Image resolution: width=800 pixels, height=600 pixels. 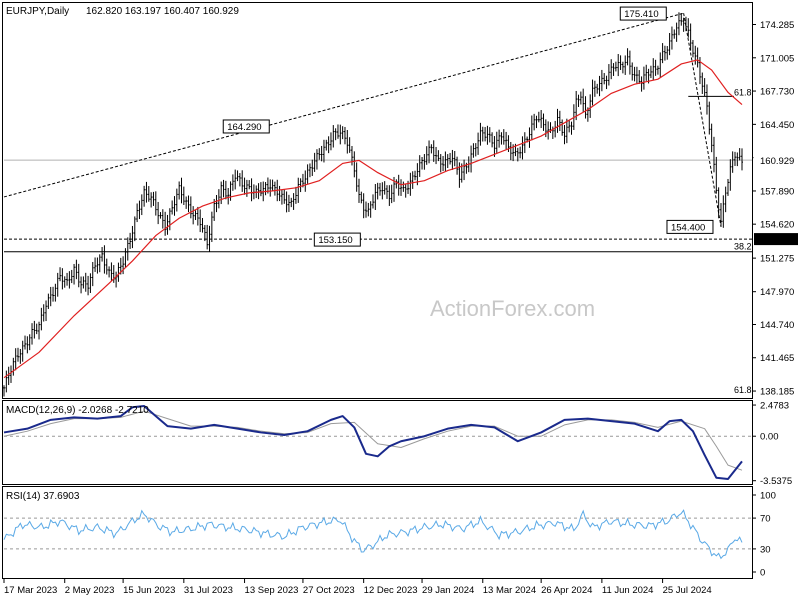 What do you see at coordinates (512, 308) in the screenshot?
I see `watermark: ActionForex.com` at bounding box center [512, 308].